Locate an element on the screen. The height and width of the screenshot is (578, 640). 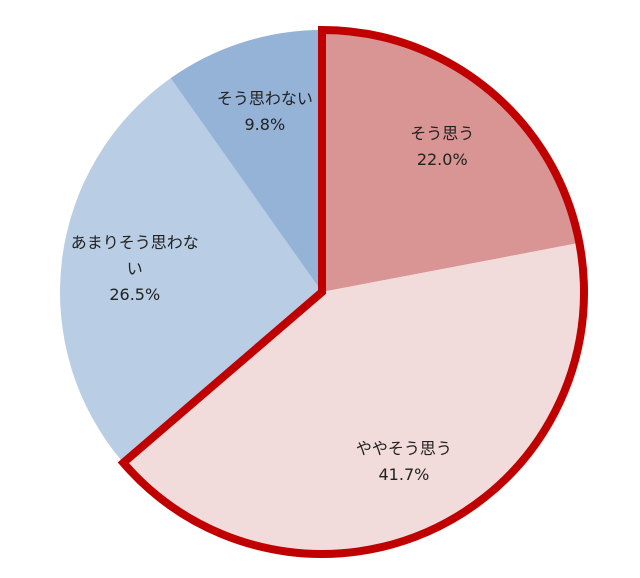
value-label: 41.7% is located at coordinates (404, 474).